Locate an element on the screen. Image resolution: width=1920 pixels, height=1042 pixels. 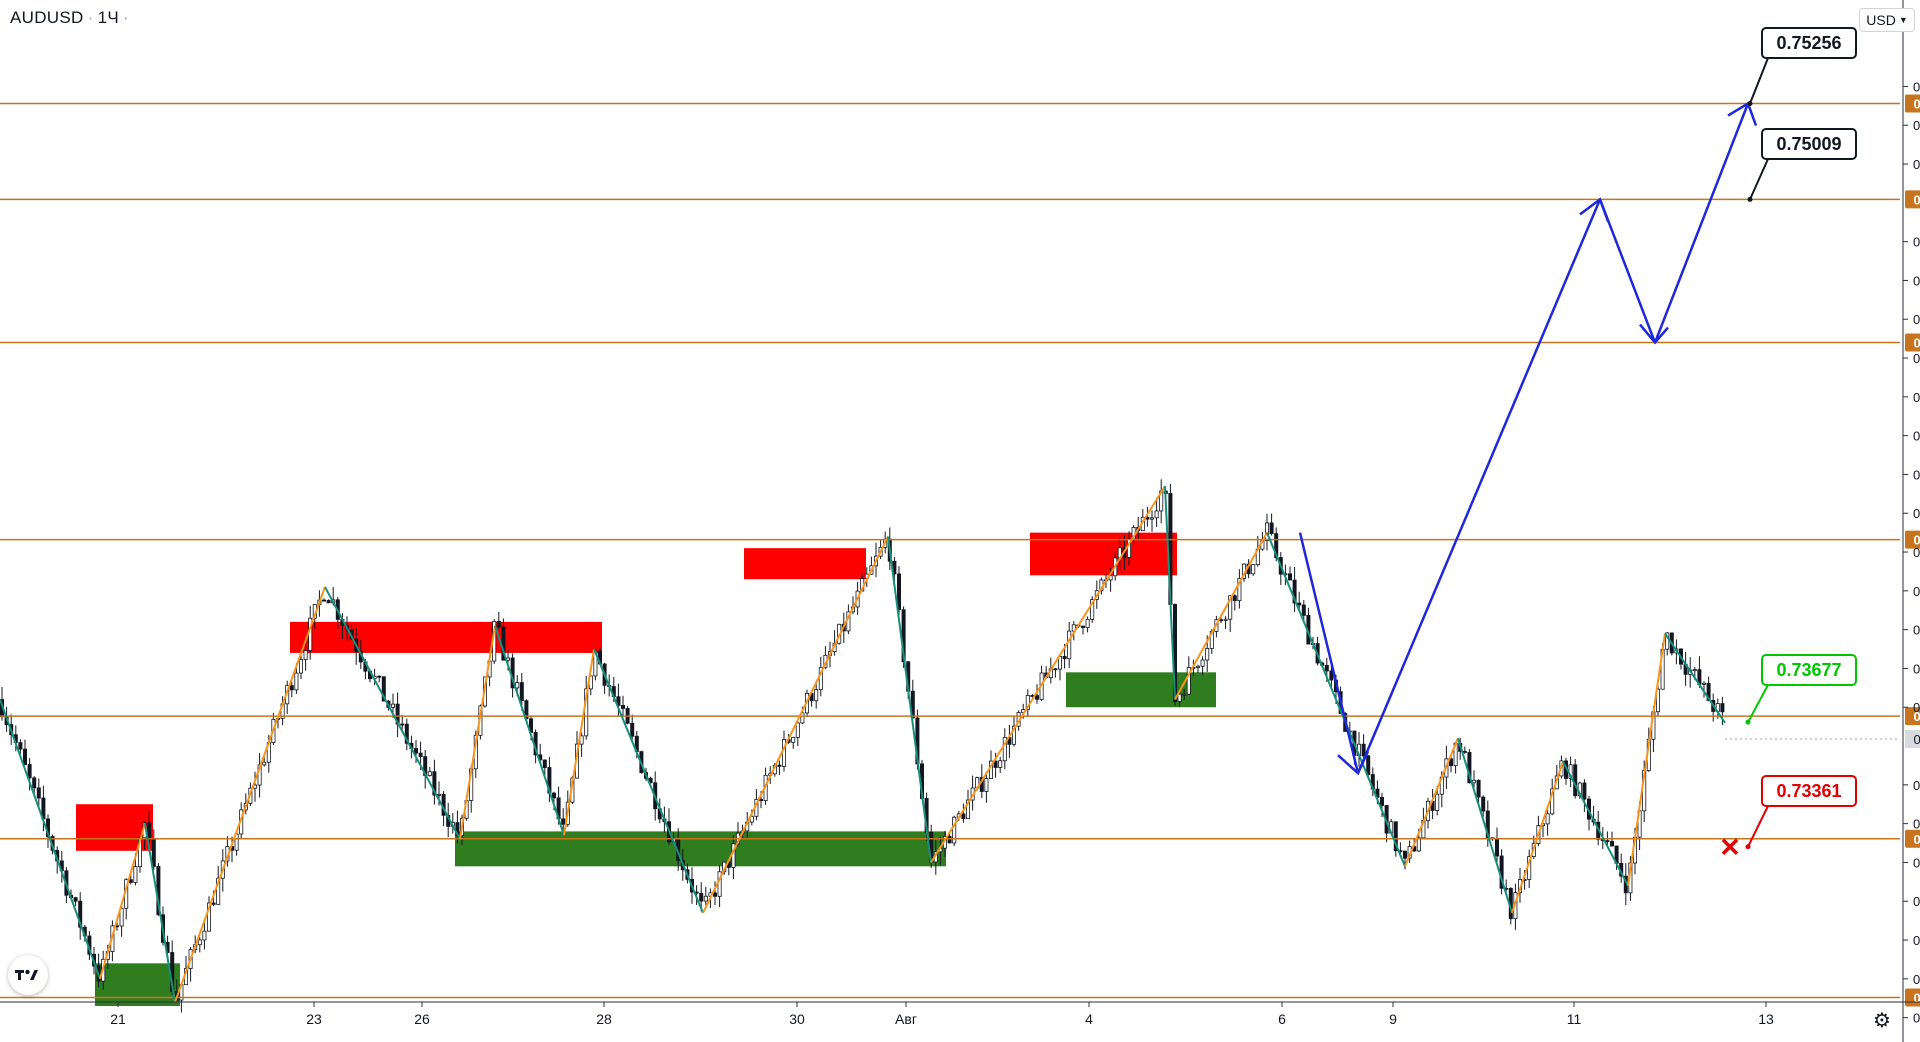
level-price-label: 0.73361 is located at coordinates (1917, 839).